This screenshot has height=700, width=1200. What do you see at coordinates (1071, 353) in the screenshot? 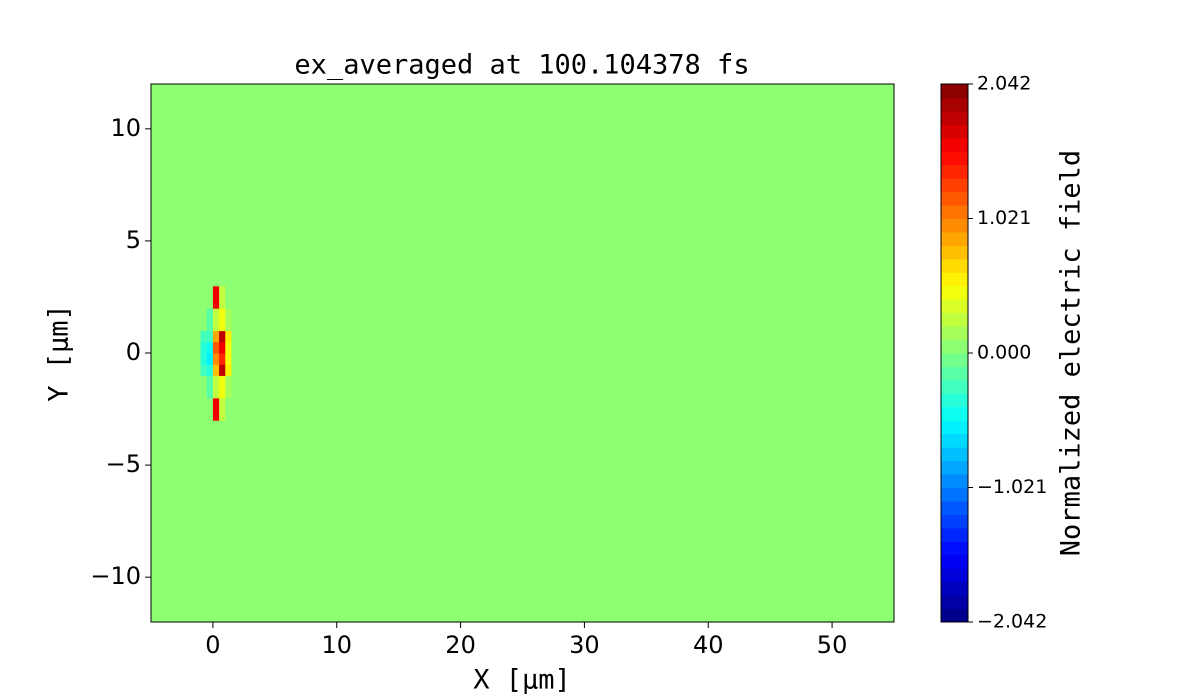
I see `colorbar-label: Normalized electric field` at bounding box center [1071, 353].